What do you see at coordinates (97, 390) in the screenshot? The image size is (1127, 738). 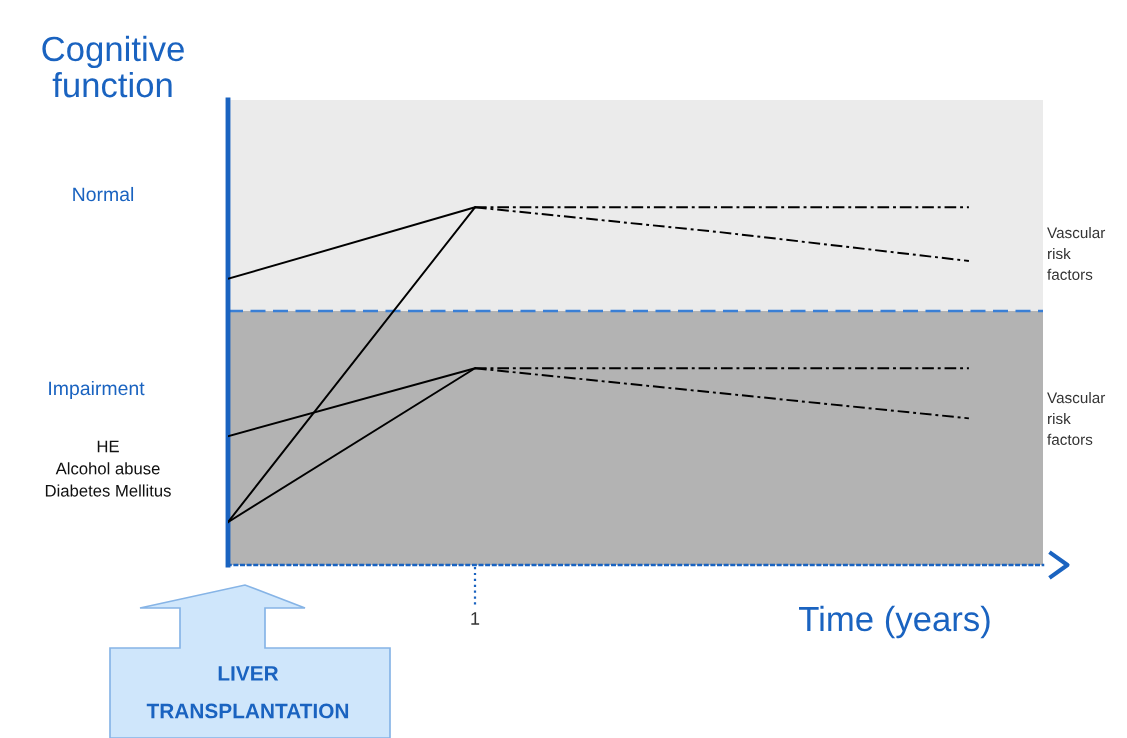 I see `text: Impairment` at bounding box center [97, 390].